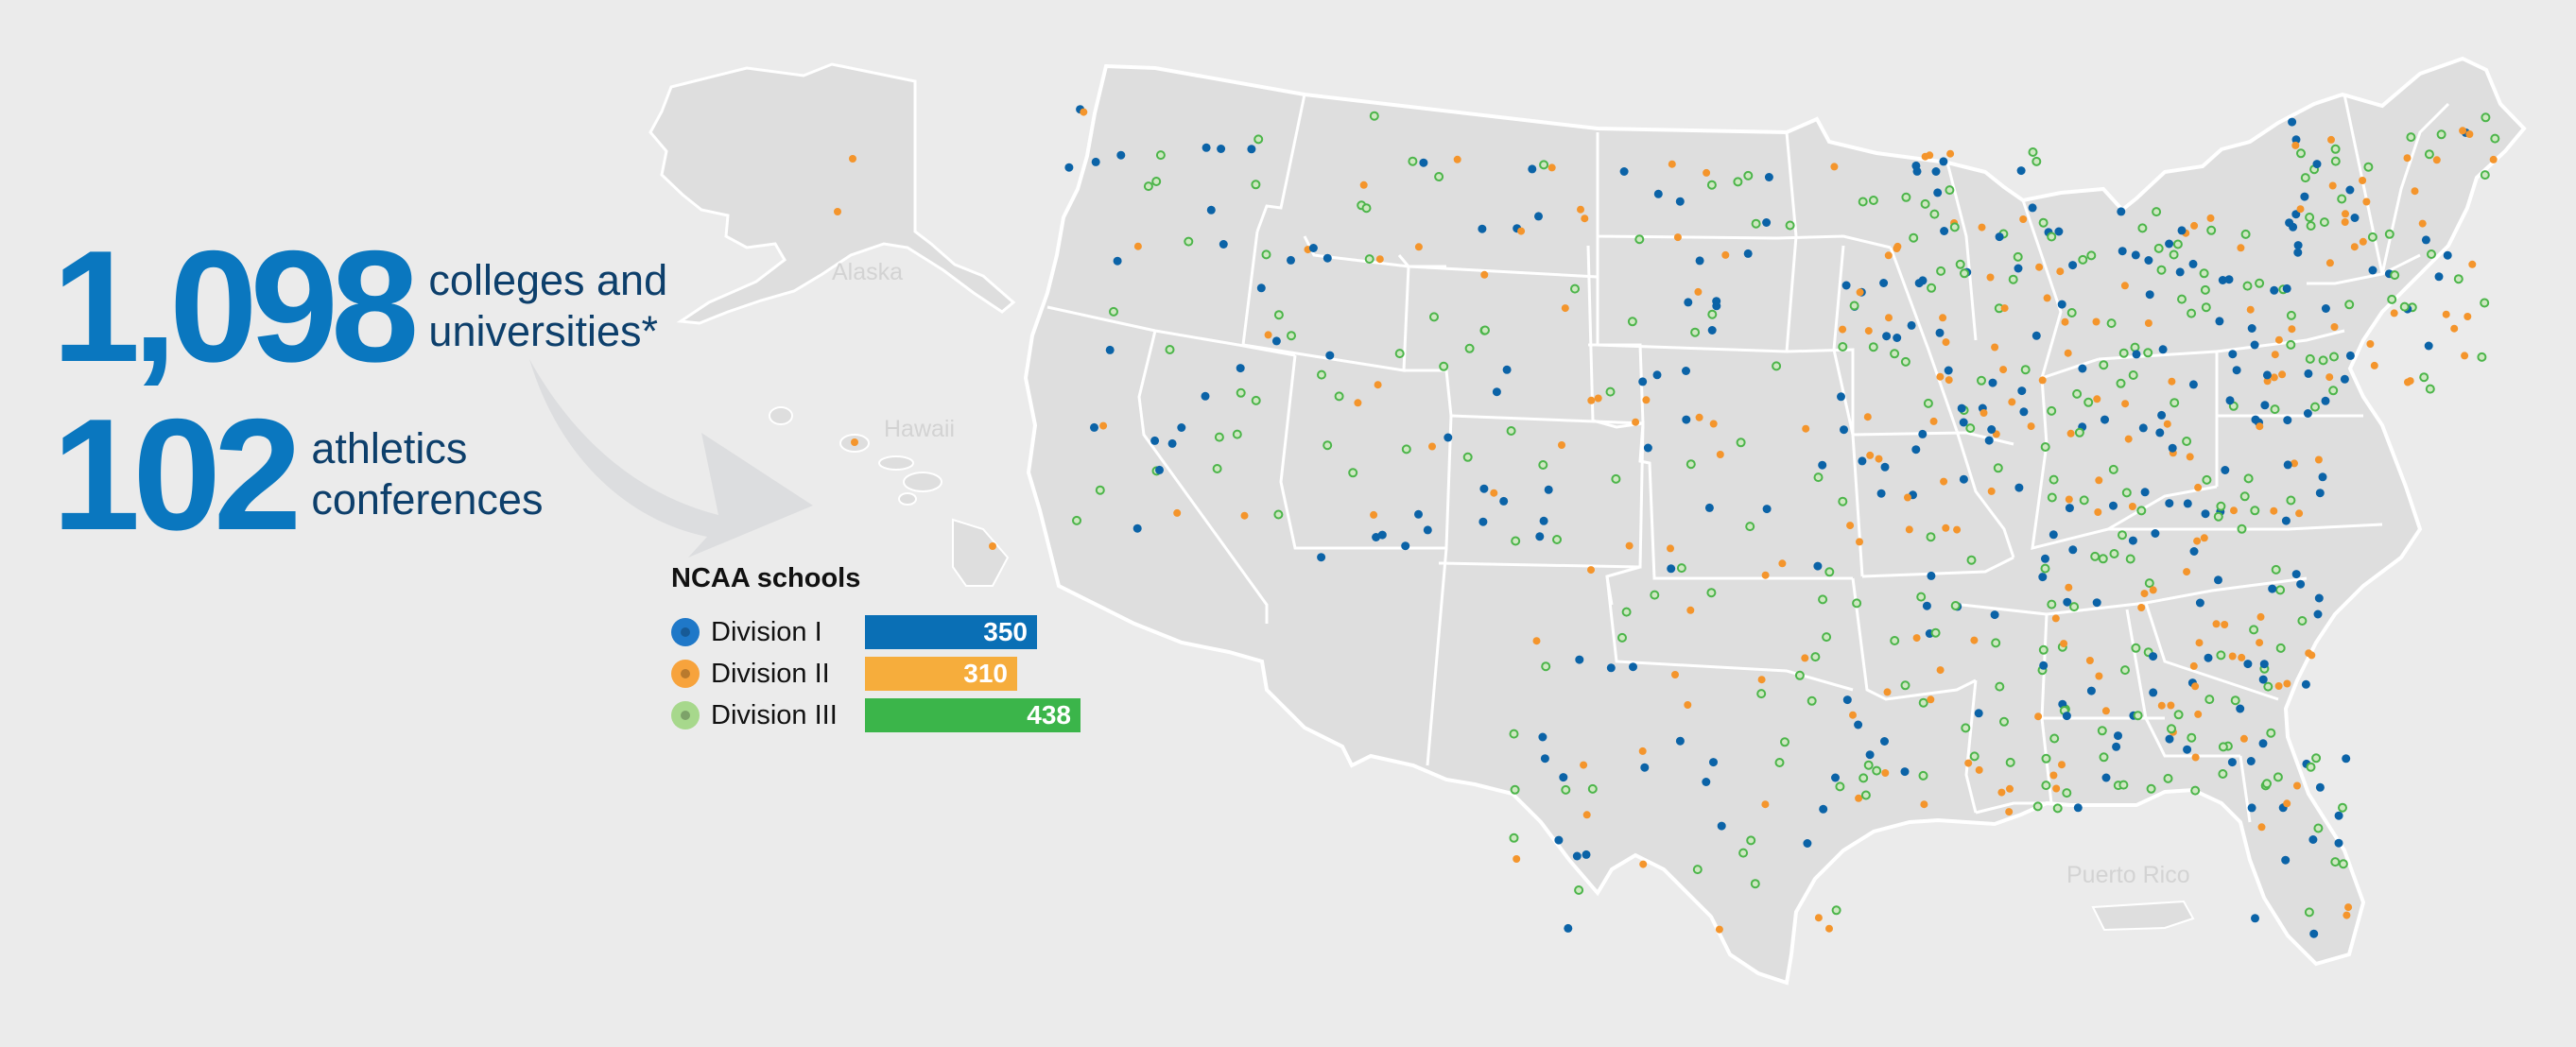 The width and height of the screenshot is (2576, 1047). Describe the element at coordinates (548, 280) in the screenshot. I see `colleges-label-line1: colleges and` at that location.